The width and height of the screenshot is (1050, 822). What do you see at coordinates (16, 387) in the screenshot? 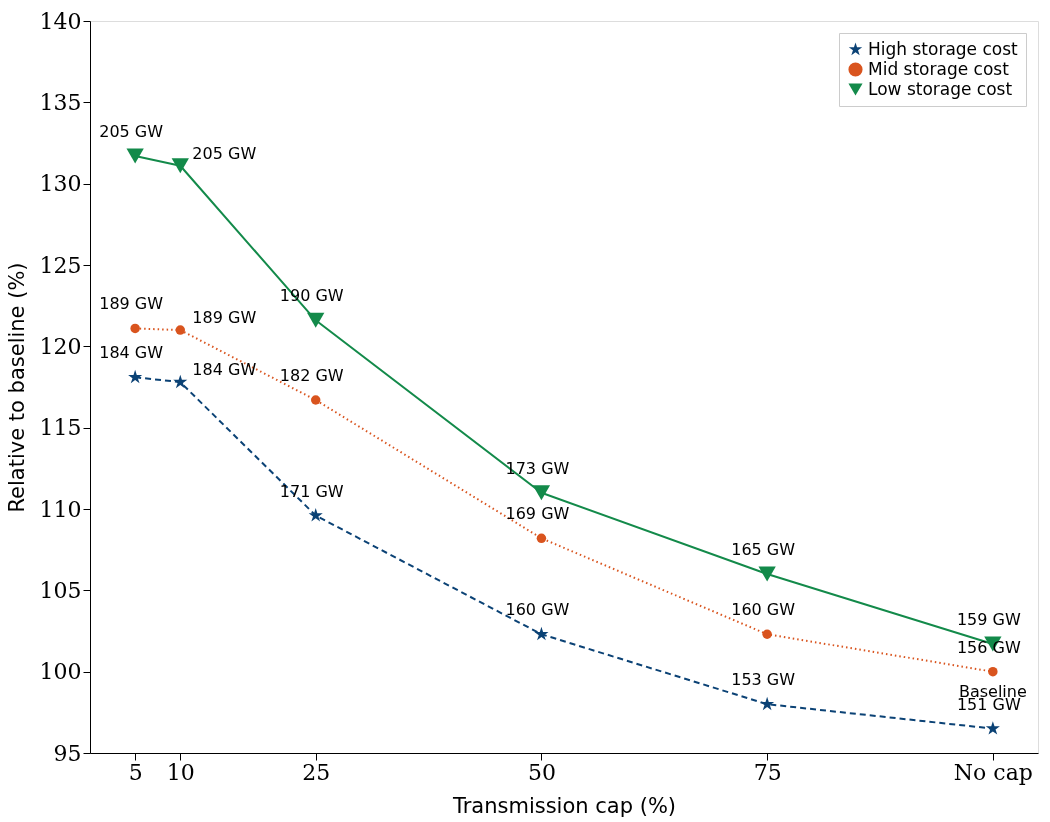
I see `y-axis-title: Relative to baseline (%)` at bounding box center [16, 387].